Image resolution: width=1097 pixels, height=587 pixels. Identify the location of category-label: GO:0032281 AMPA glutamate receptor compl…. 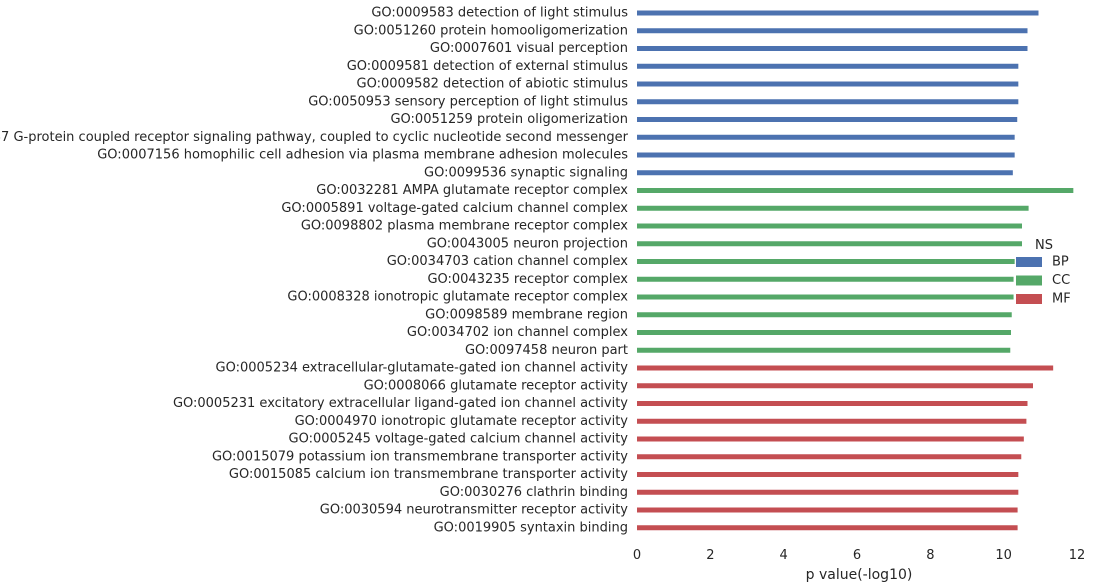
(472, 190).